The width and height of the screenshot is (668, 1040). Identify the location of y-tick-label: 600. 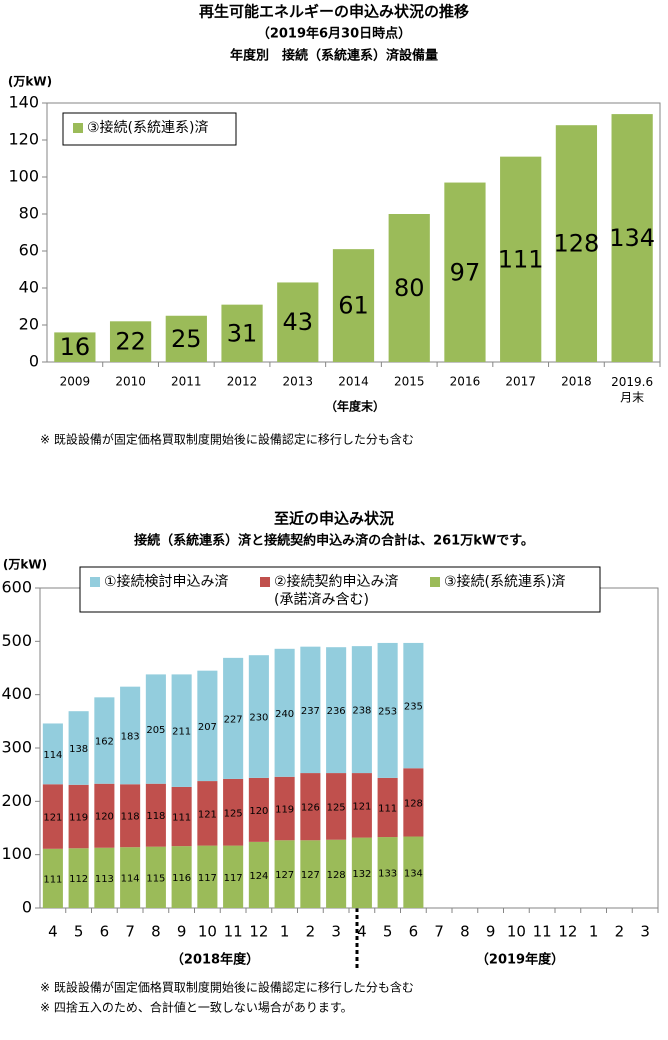
(16, 587).